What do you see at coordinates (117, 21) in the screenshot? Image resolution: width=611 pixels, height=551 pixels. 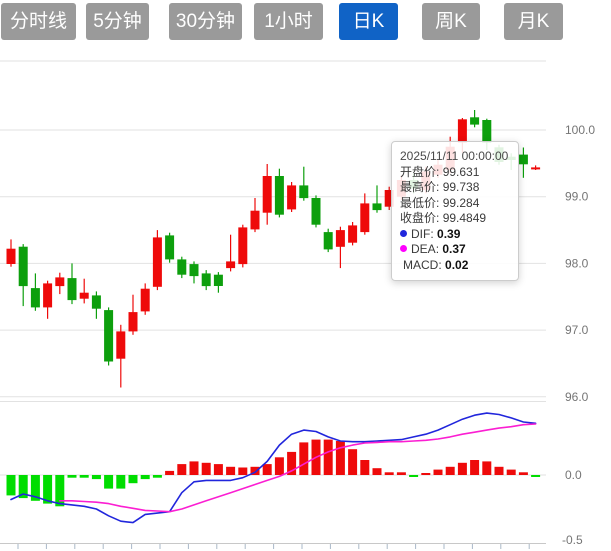 I see `tab-5min: 5分钟` at bounding box center [117, 21].